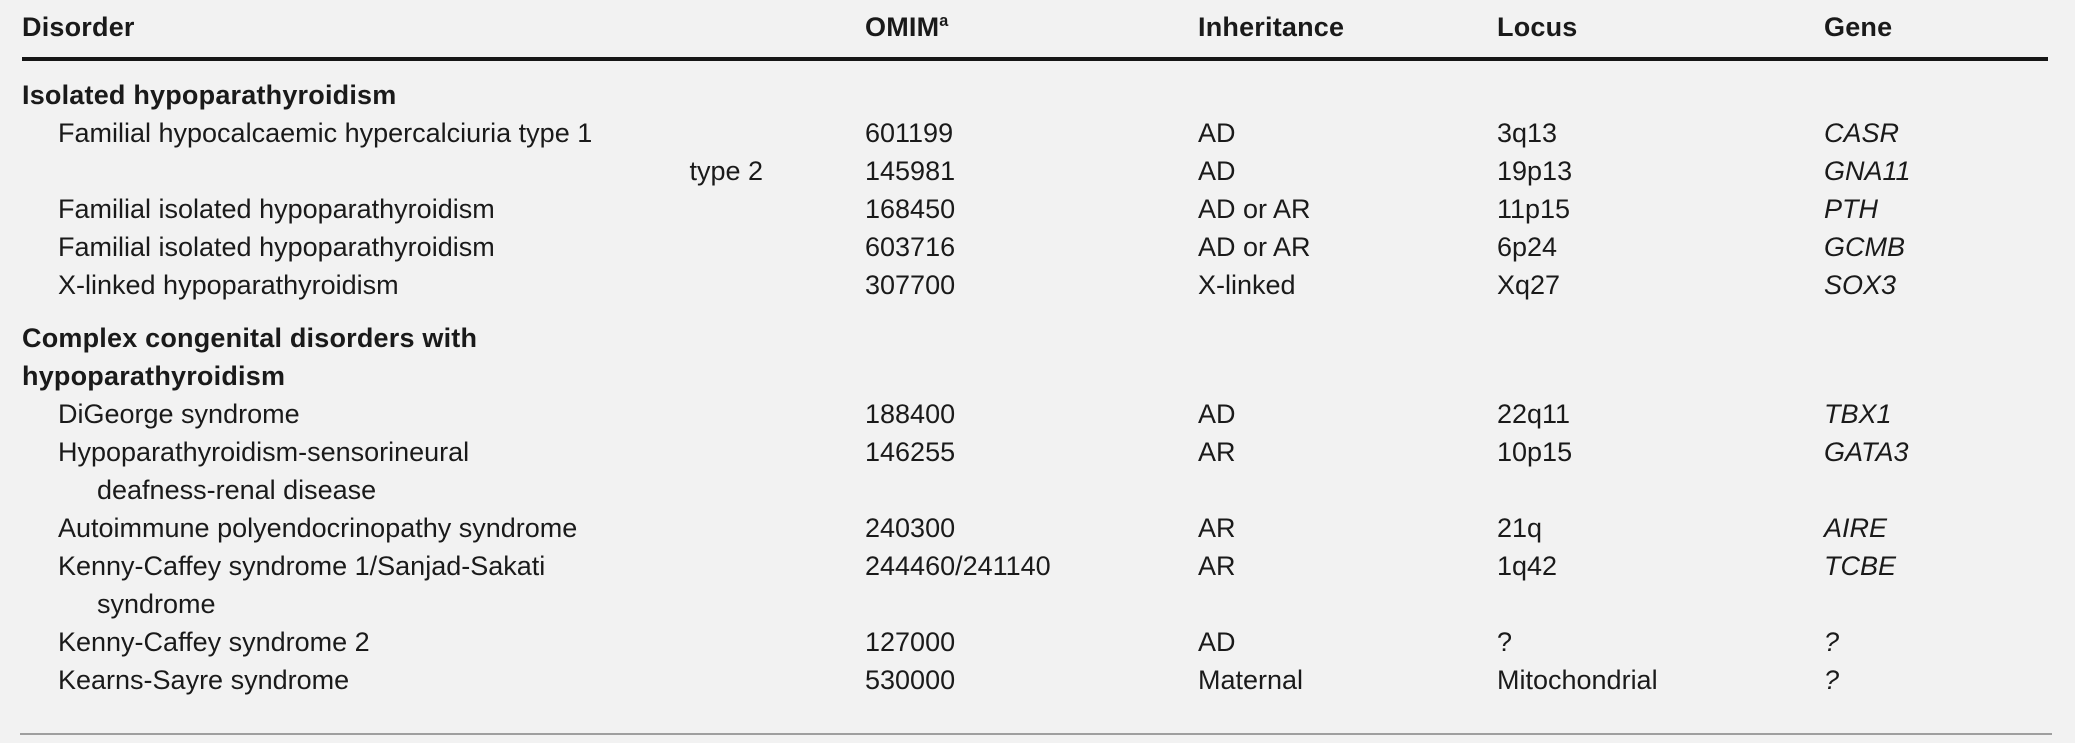 This screenshot has height=743, width=2075. What do you see at coordinates (1035, 642) in the screenshot?
I see `table-row: Kenny-Caffey syndrome 2 127000 AD??` at bounding box center [1035, 642].